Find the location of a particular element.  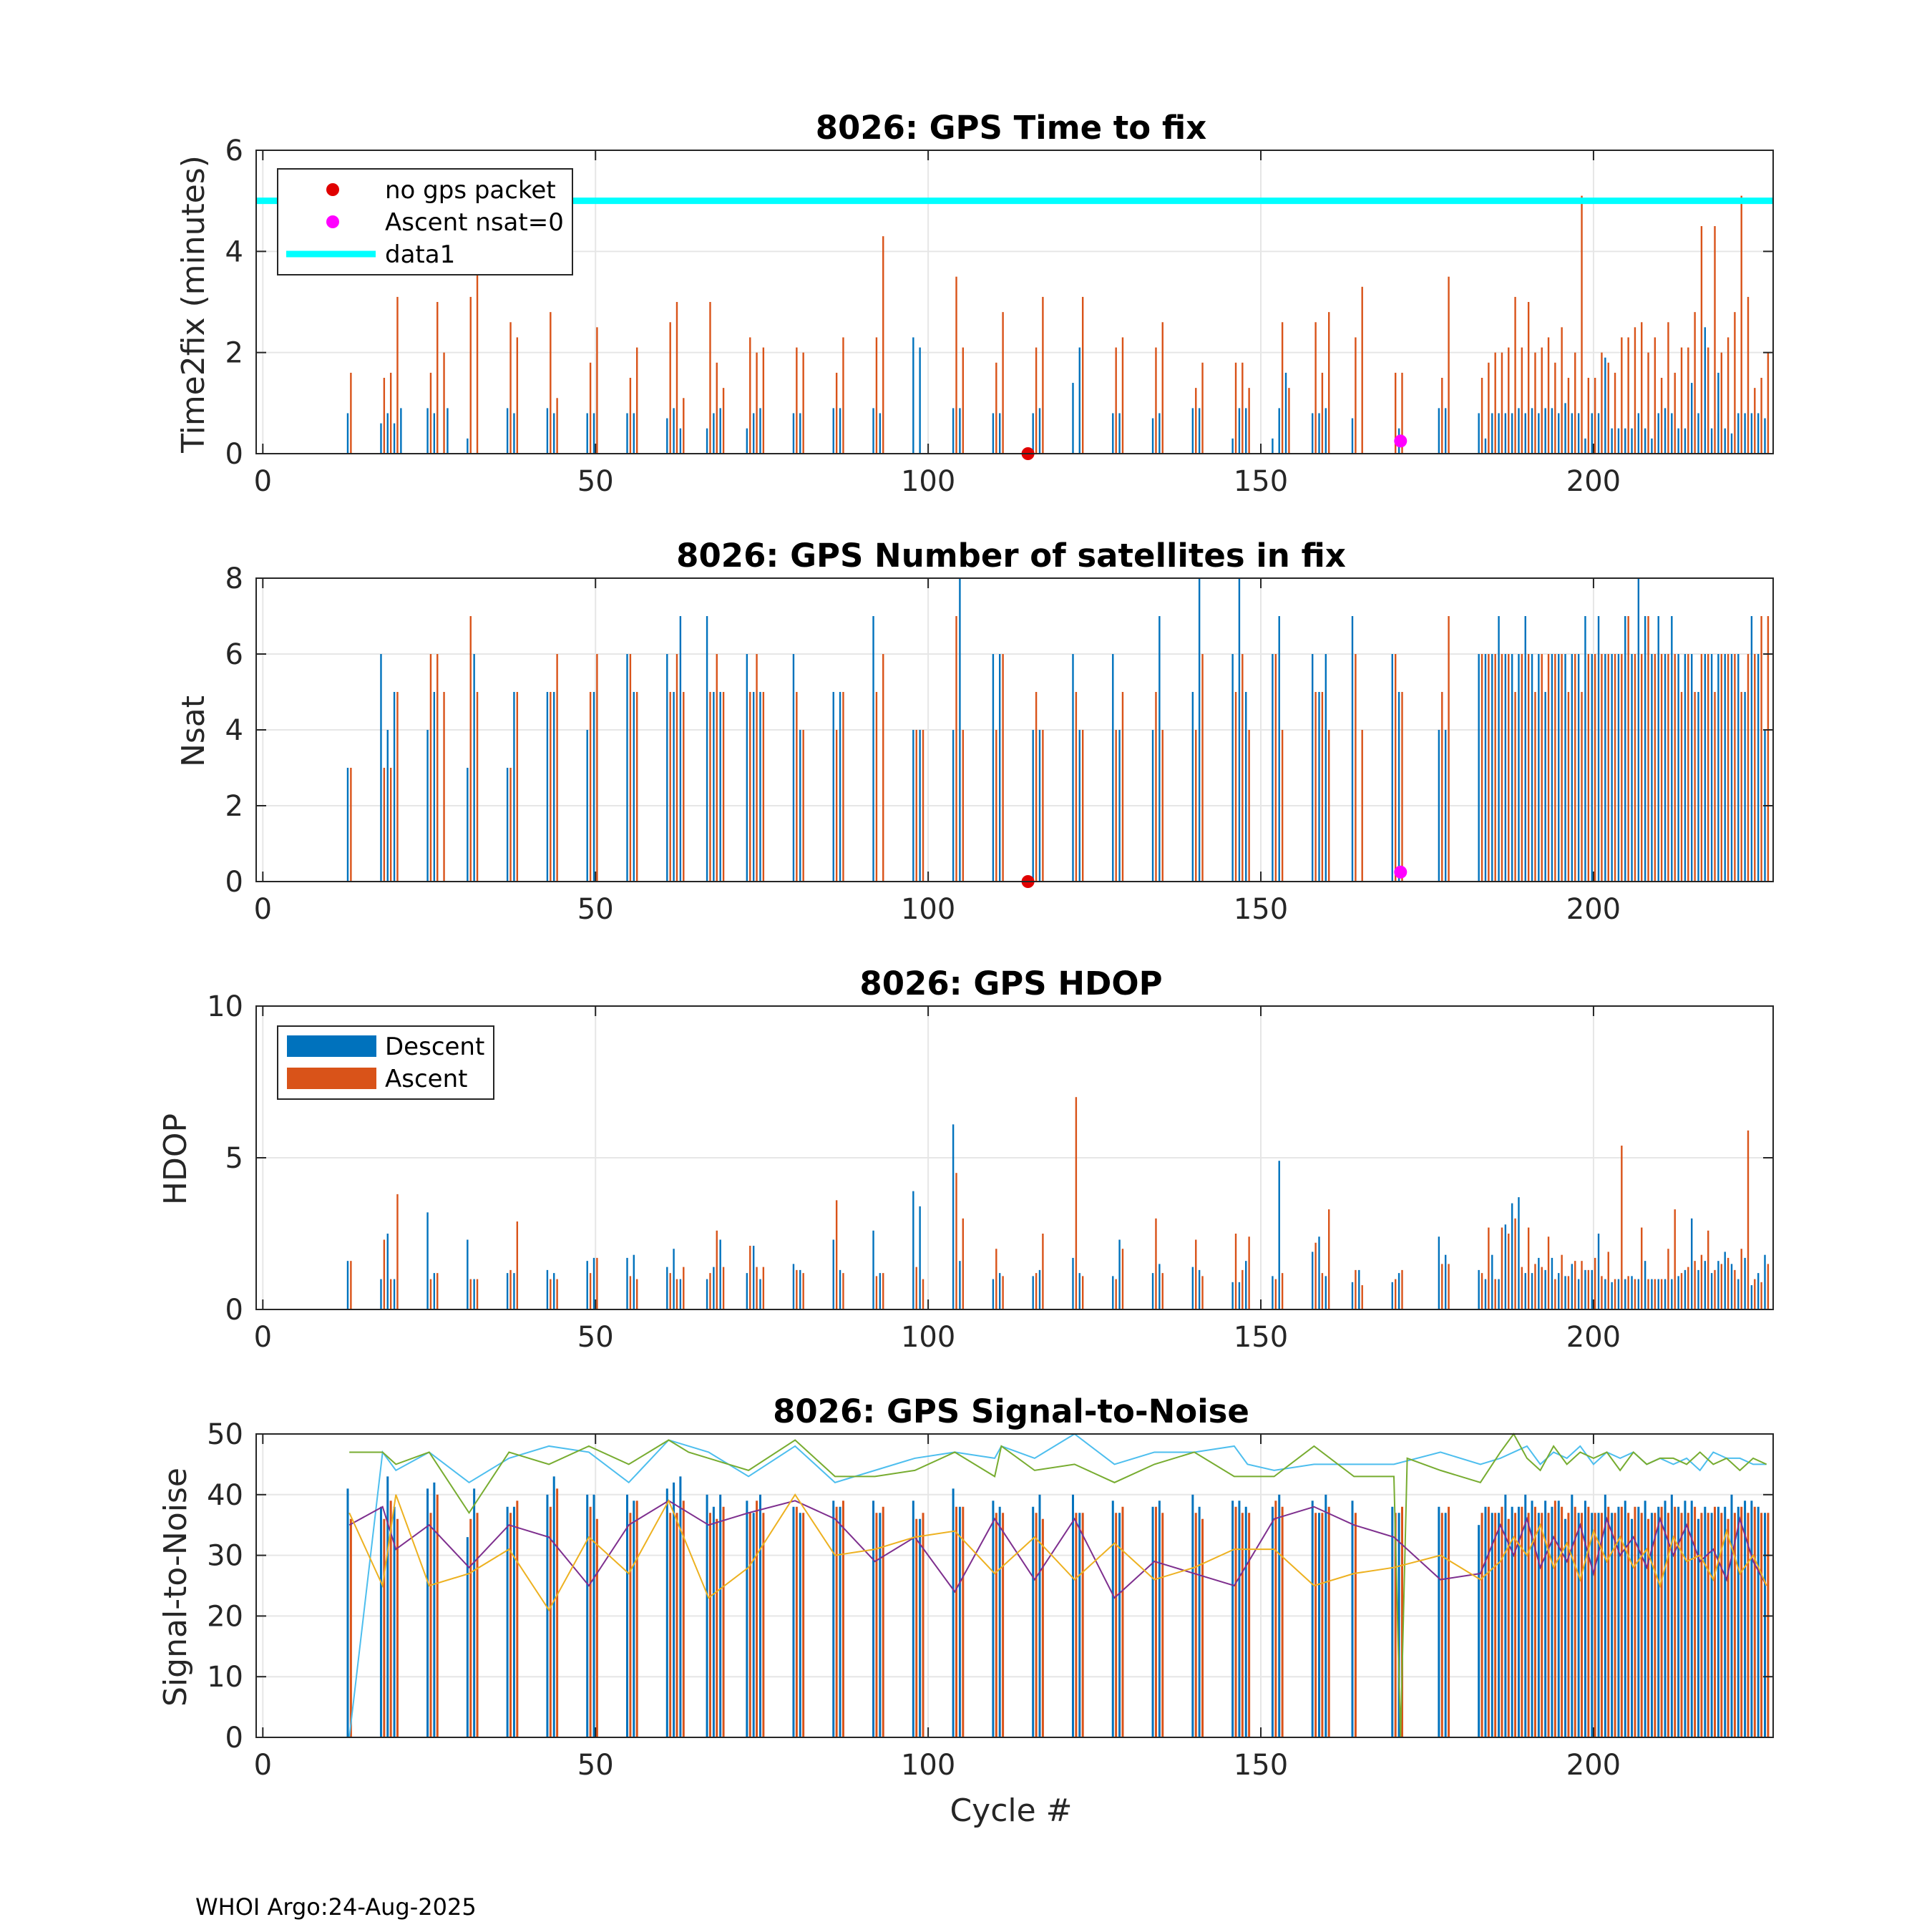

legend-nsat0-marker is located at coordinates (332, 221).